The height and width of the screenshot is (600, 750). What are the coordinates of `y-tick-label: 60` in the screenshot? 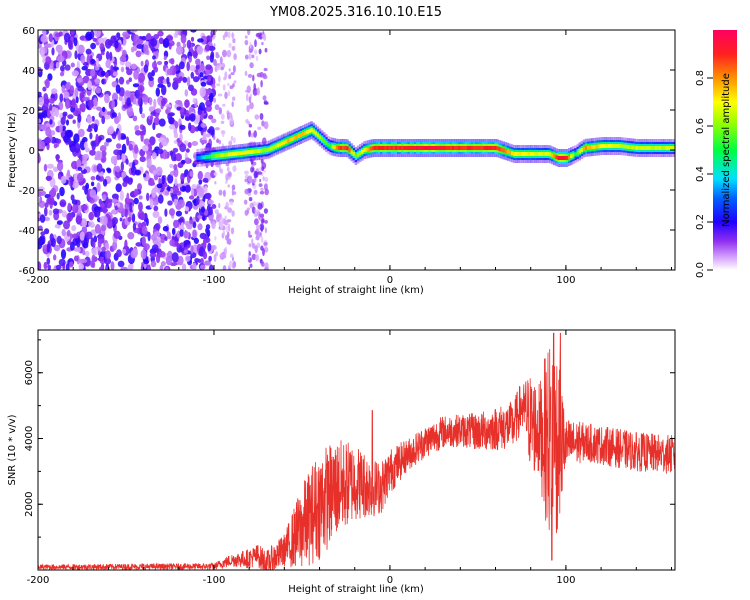 It's located at (28, 31).